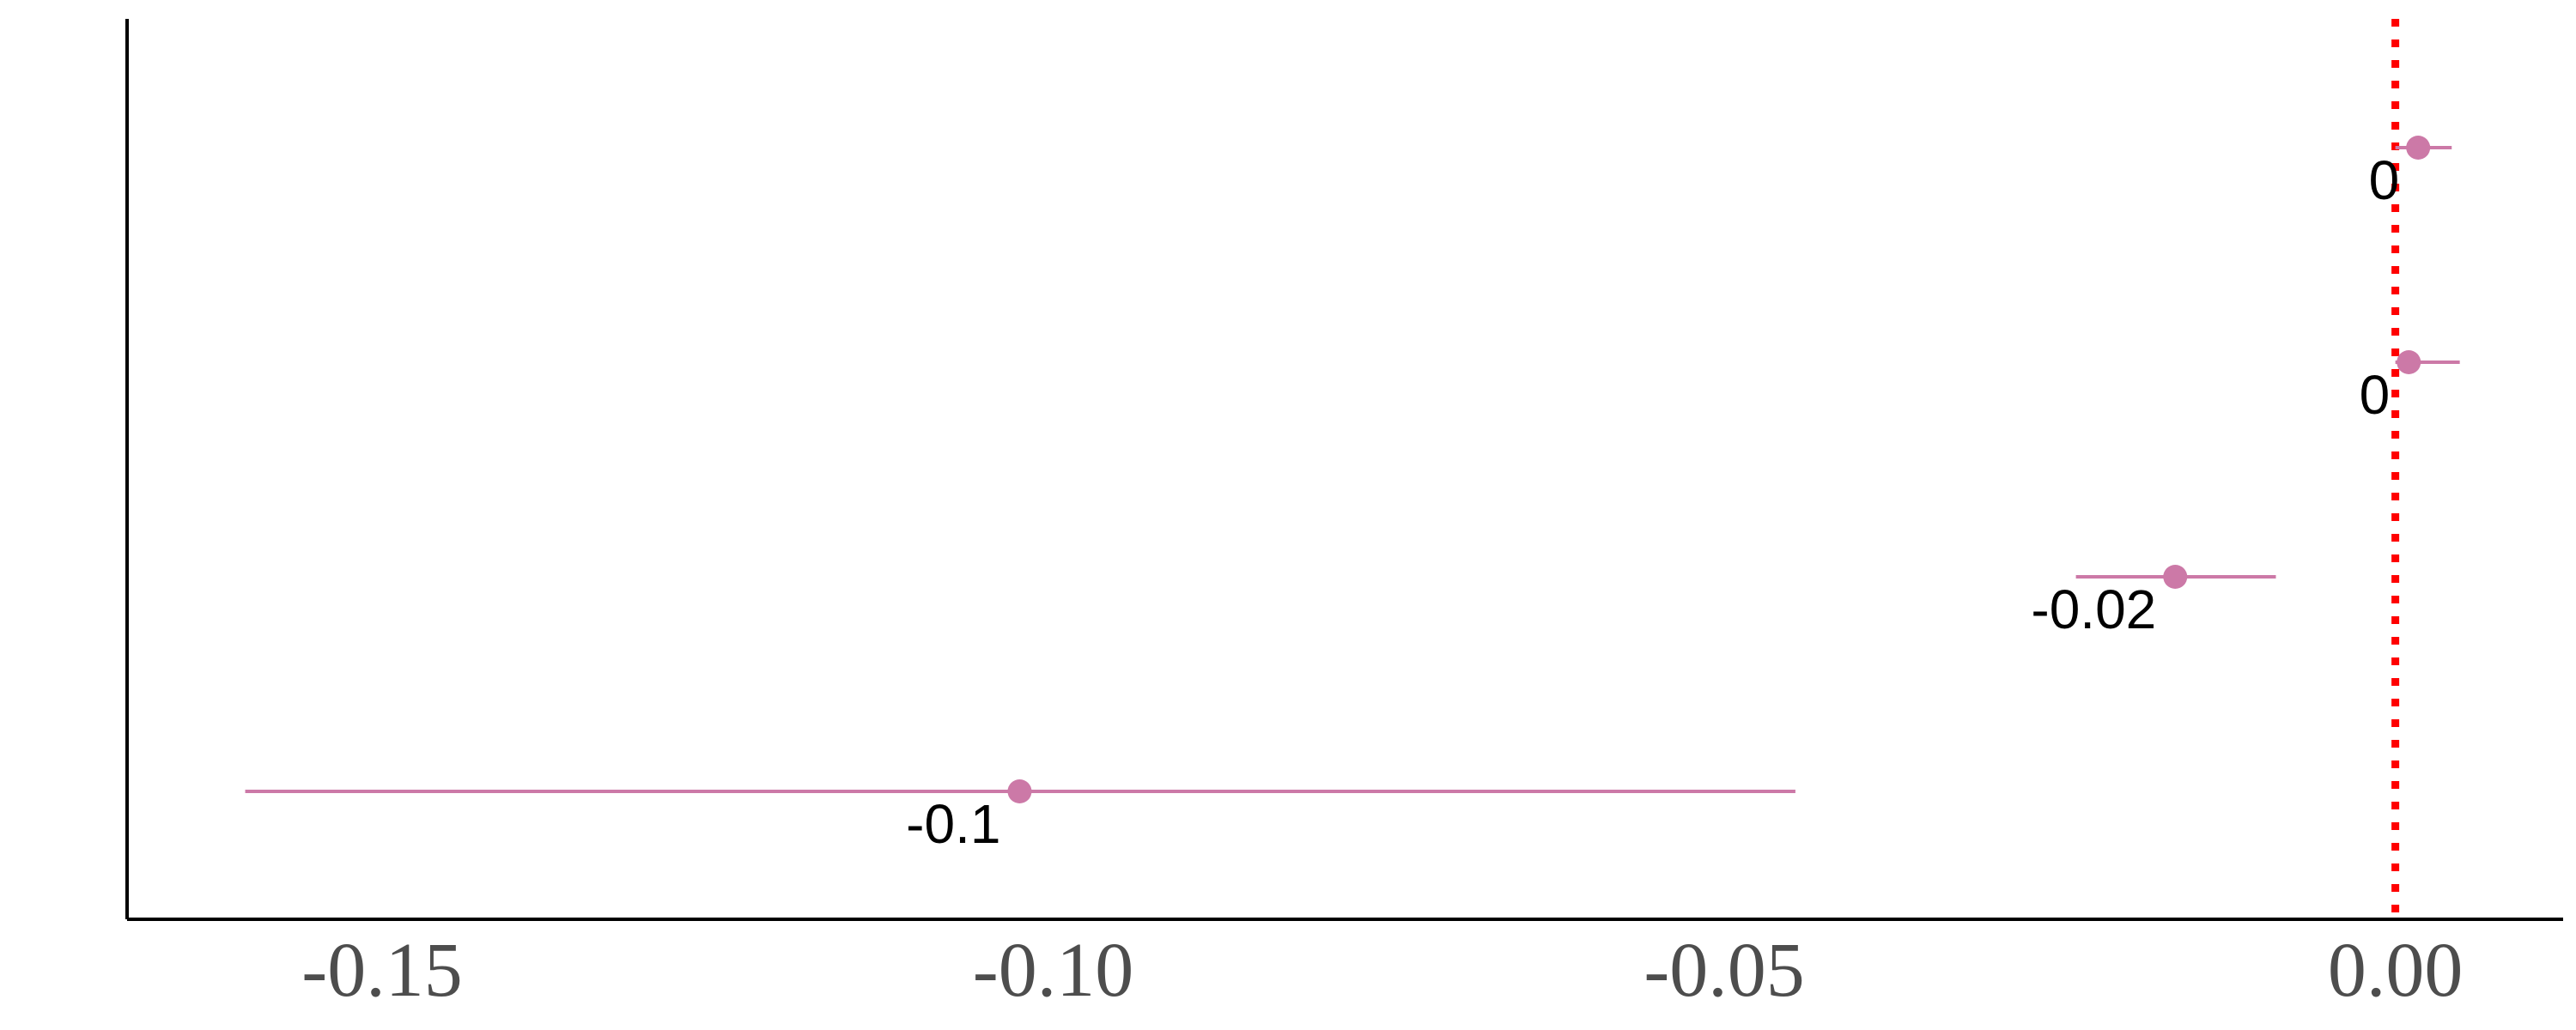 This screenshot has height=1030, width=2576. What do you see at coordinates (953, 824) in the screenshot?
I see `estimate-label: -0.1` at bounding box center [953, 824].